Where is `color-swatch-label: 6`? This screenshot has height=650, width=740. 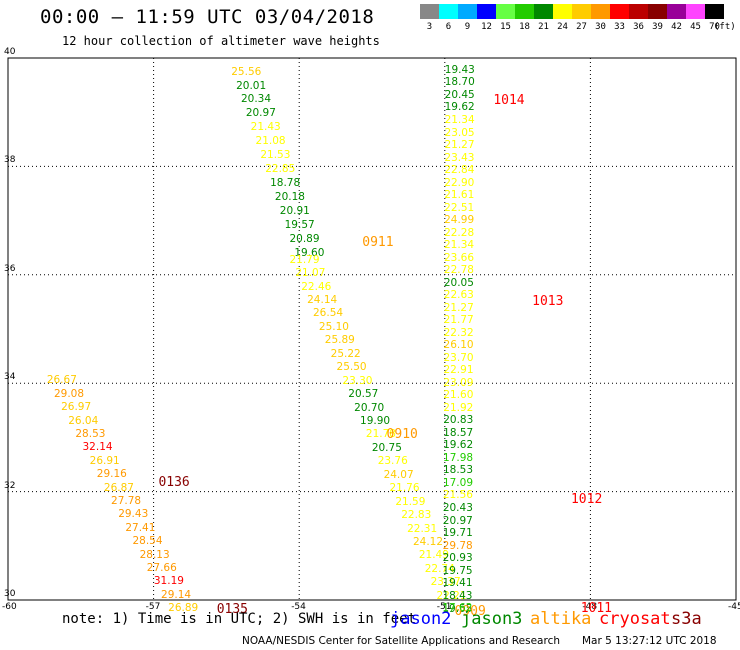
color-swatch-label: 6 is located at coordinates (448, 27).